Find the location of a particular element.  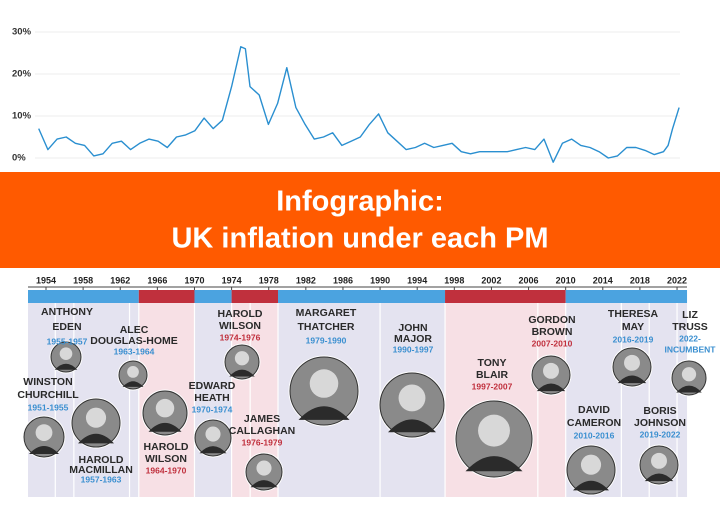

pm-name: MARGARET is located at coordinates (326, 313).